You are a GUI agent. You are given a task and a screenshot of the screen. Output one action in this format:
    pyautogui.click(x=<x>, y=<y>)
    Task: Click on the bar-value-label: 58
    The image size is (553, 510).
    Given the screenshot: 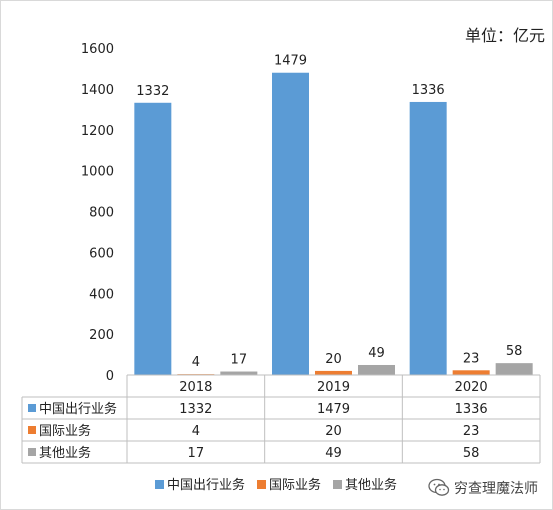 What is the action you would take?
    pyautogui.click(x=514, y=351)
    